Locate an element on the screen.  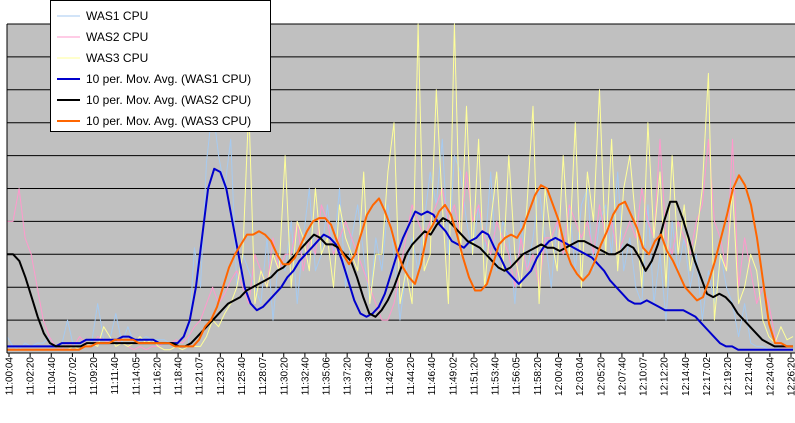
x-tick-label: 11:04:40 is located at coordinates (52, 376).